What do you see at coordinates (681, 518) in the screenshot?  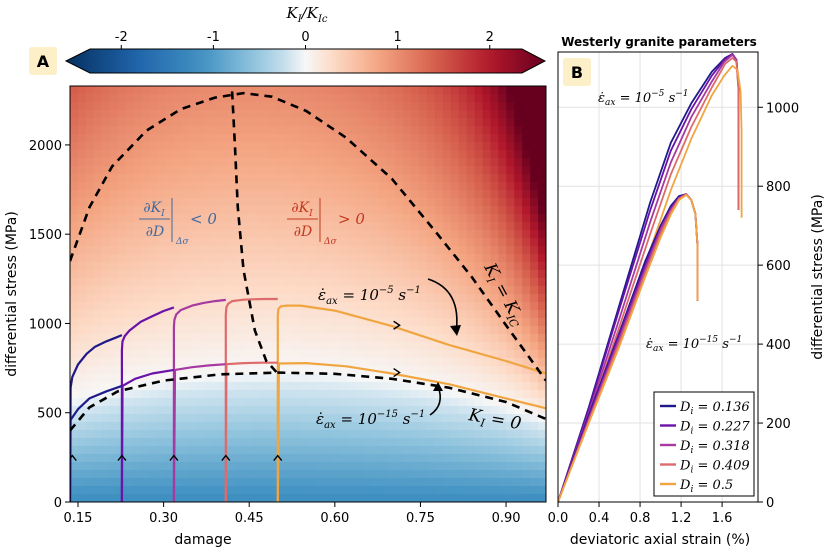 I see `x-tick-label: 1.2` at bounding box center [681, 518].